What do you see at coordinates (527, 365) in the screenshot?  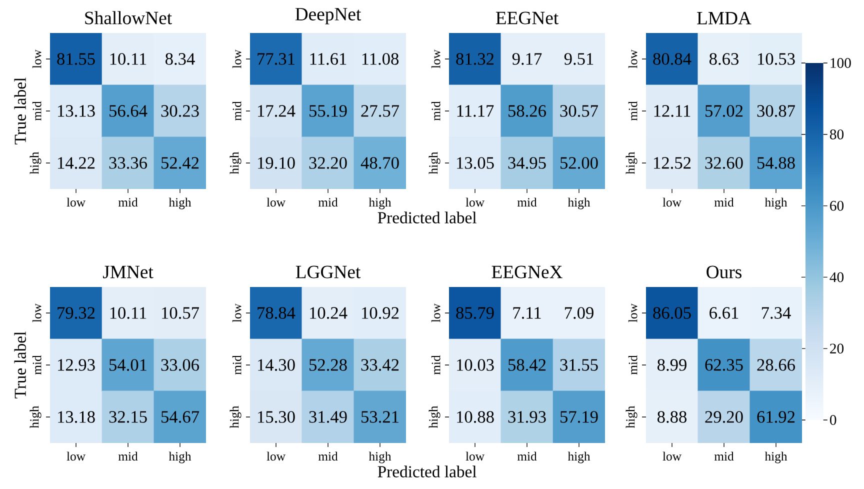 I see `data-label: 58.42` at bounding box center [527, 365].